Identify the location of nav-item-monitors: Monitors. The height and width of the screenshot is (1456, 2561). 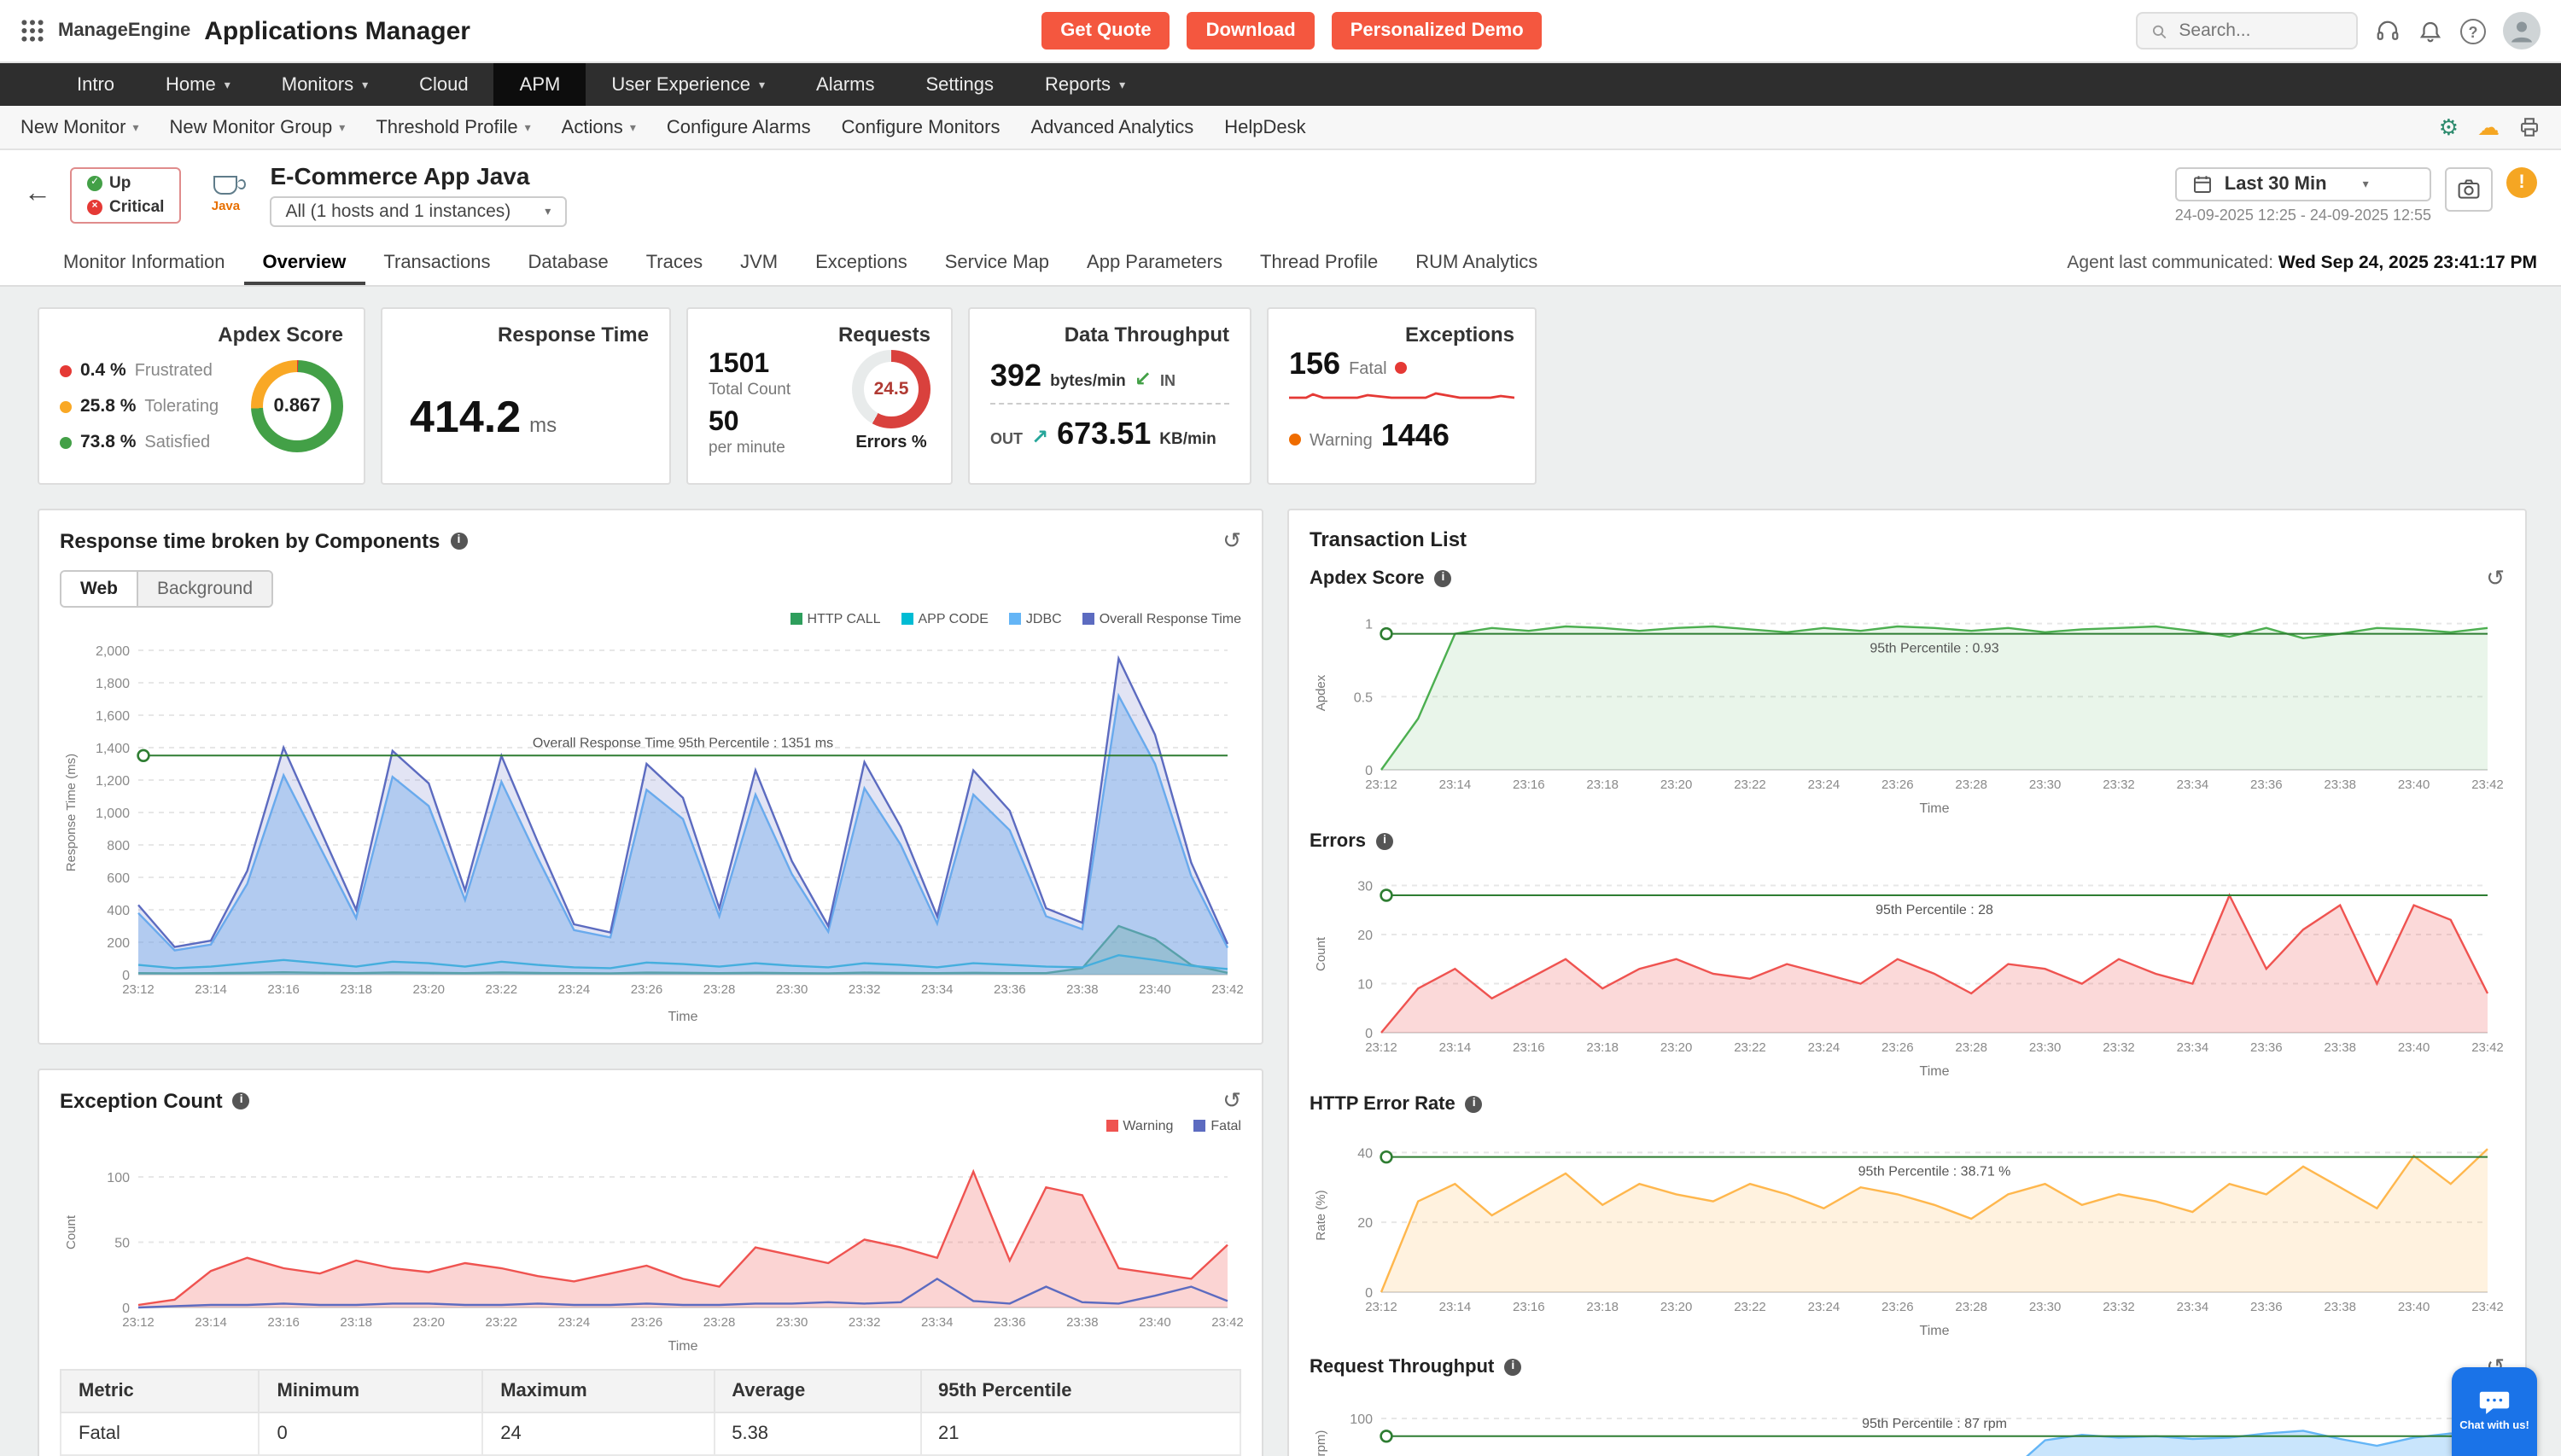
(325, 84).